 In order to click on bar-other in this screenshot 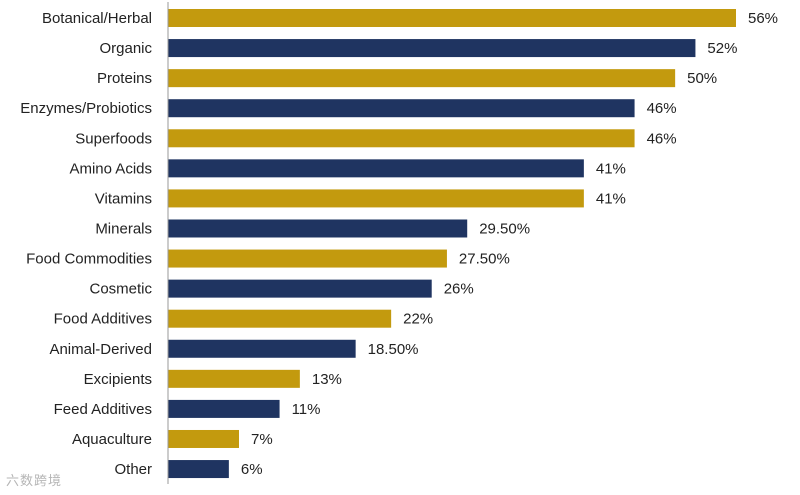, I will do `click(198, 469)`.